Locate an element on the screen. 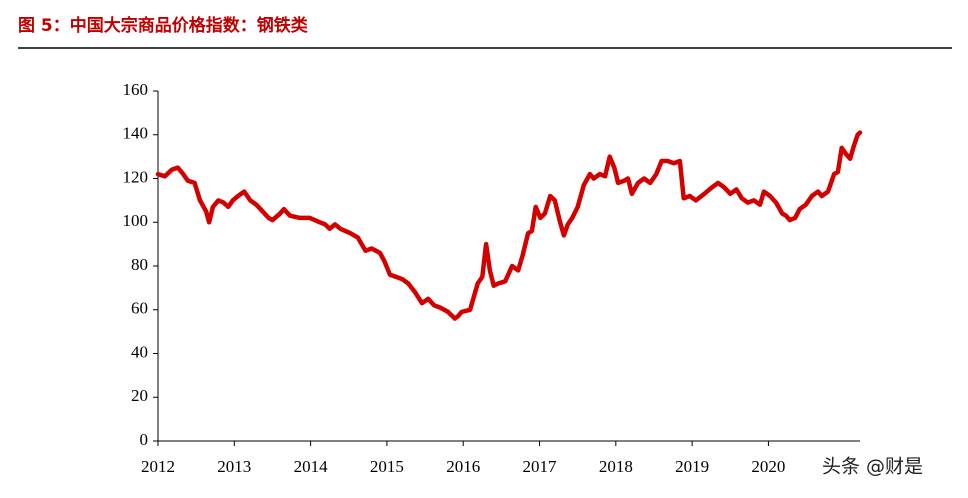  x-tick-label: 2012 is located at coordinates (158, 466).